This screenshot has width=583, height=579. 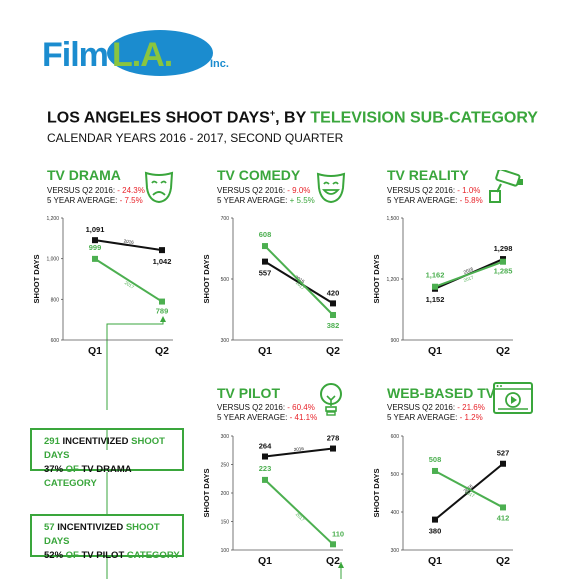 What do you see at coordinates (333, 438) in the screenshot?
I see `data-label: 278` at bounding box center [333, 438].